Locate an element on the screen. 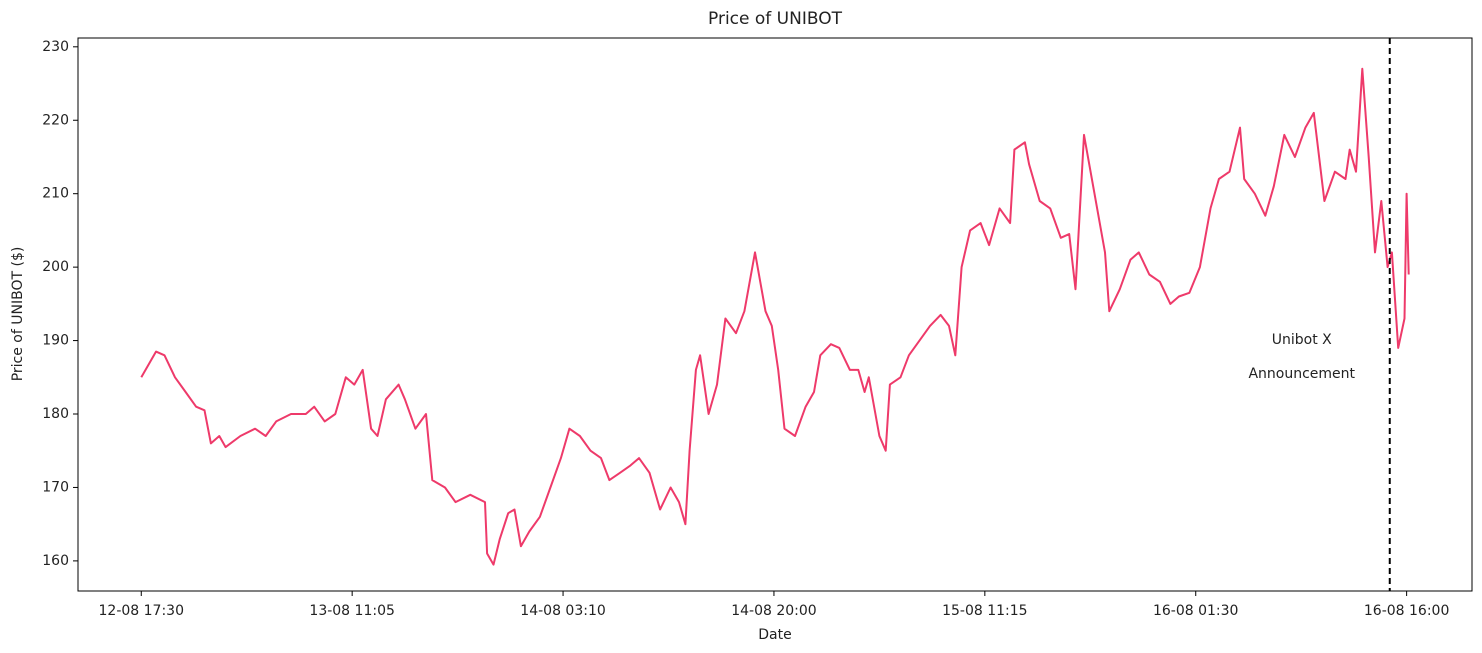  y-tick-label: 170 is located at coordinates (55, 487).